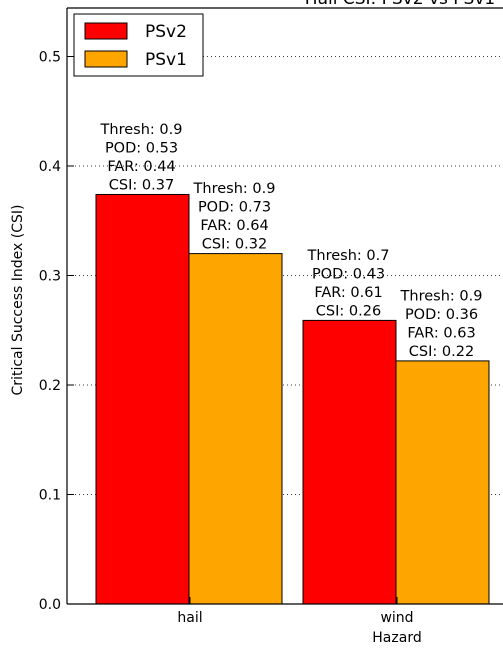 The height and width of the screenshot is (657, 503). I want to click on bar-annotation-line: FAR: 0.63, so click(441, 333).